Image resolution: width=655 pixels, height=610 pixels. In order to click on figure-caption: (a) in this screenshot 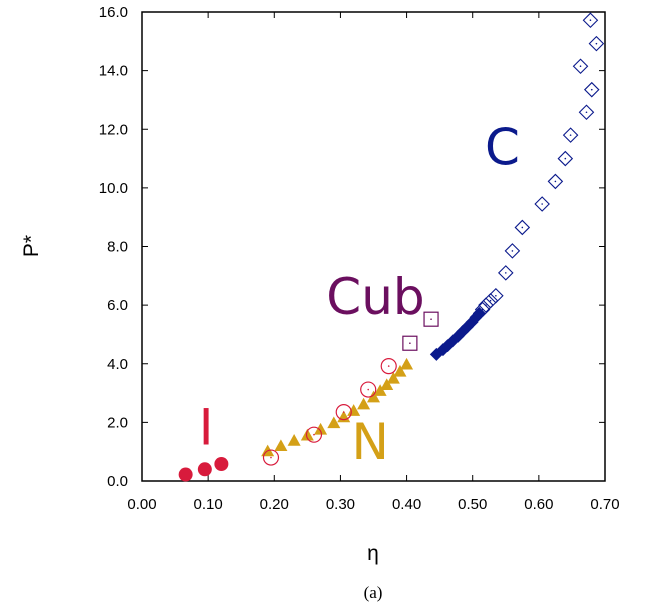, I will do `click(373, 592)`.